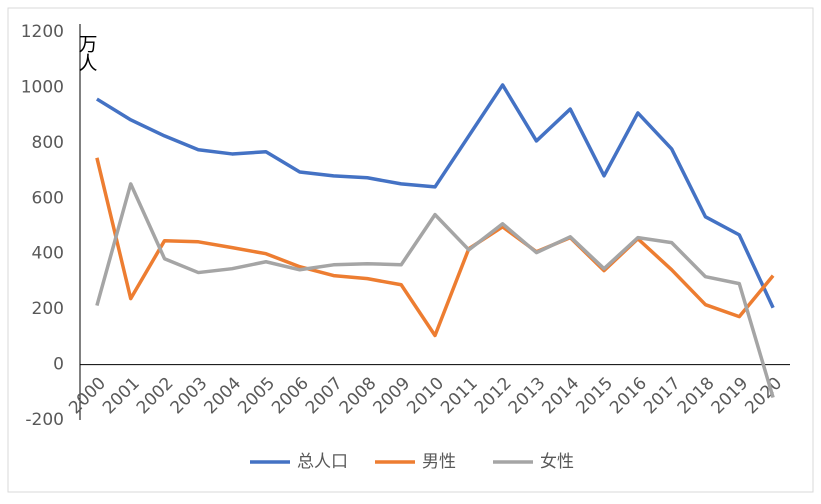 The height and width of the screenshot is (504, 821). I want to click on y-tick-label: 1000, so click(42, 87).